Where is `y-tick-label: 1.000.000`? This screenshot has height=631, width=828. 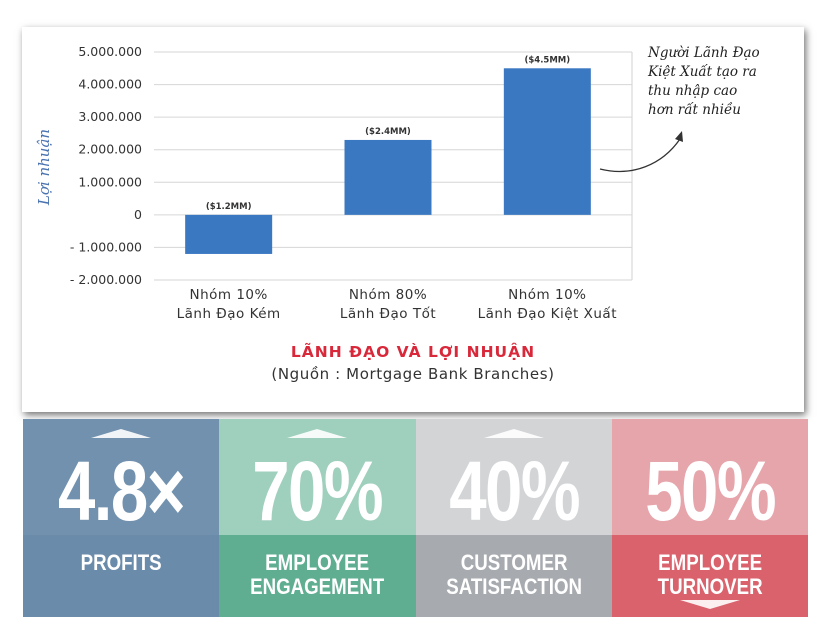
y-tick-label: 1.000.000 is located at coordinates (110, 181).